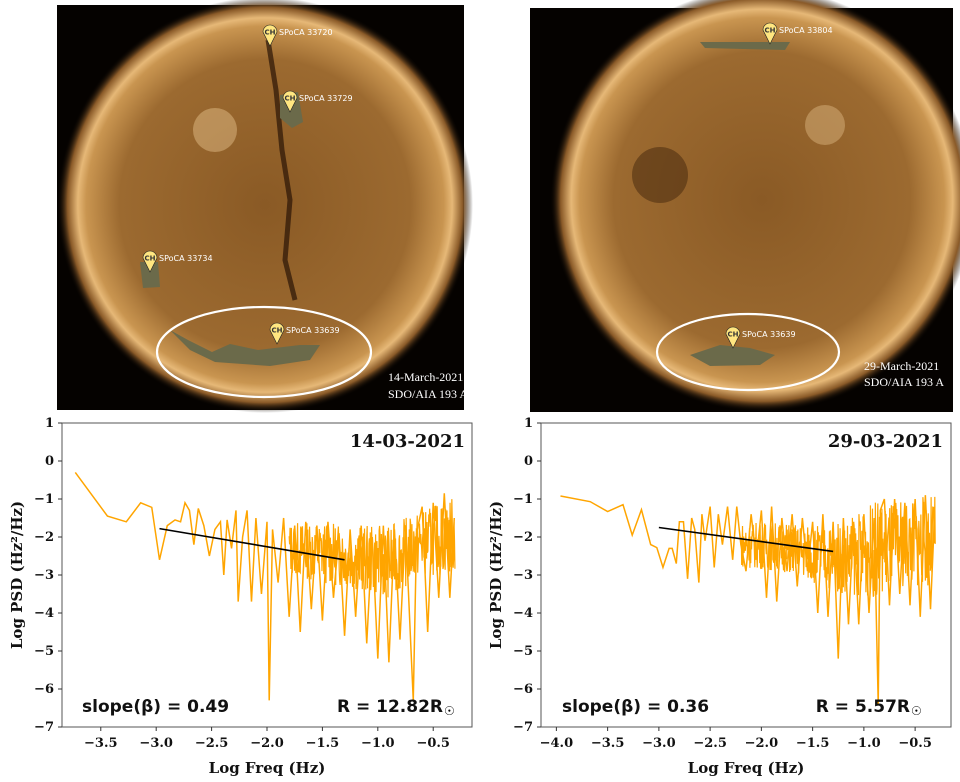 The width and height of the screenshot is (960, 782). What do you see at coordinates (326, 98) in the screenshot?
I see `marker-label: SPoCA 33729` at bounding box center [326, 98].